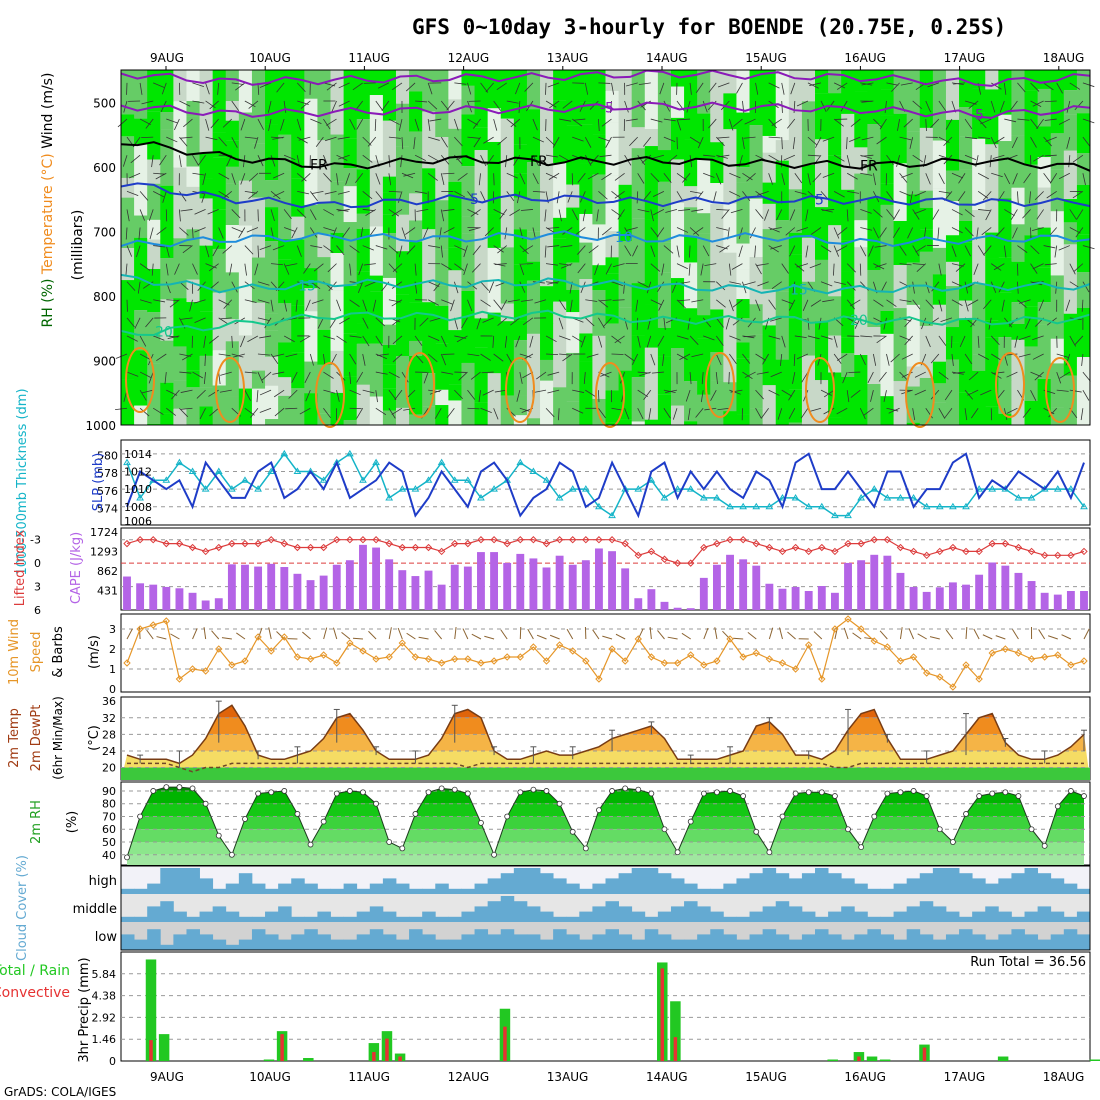 This screenshot has height=1100, width=1100. What do you see at coordinates (109, 734) in the screenshot?
I see `temp-tick-label: 28` at bounding box center [109, 734].